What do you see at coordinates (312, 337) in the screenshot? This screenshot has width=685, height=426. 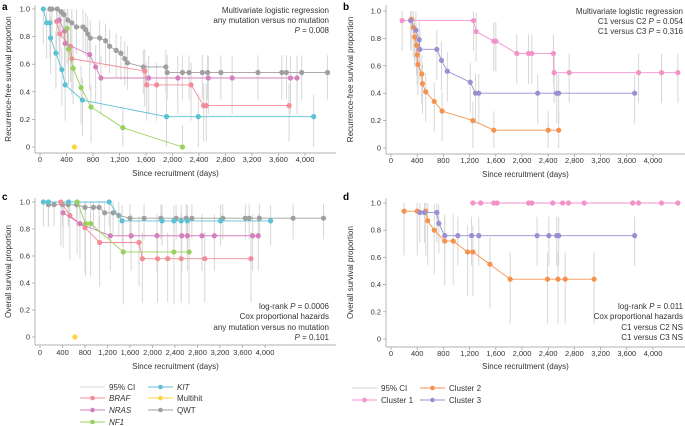 I see `annotation-line: P = 0.101` at bounding box center [312, 337].